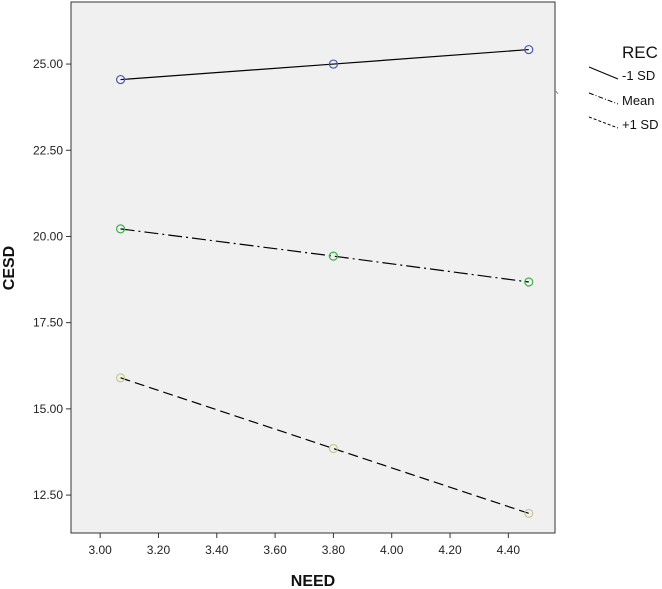 This screenshot has height=589, width=662. I want to click on legend-connector, so click(557, 92).